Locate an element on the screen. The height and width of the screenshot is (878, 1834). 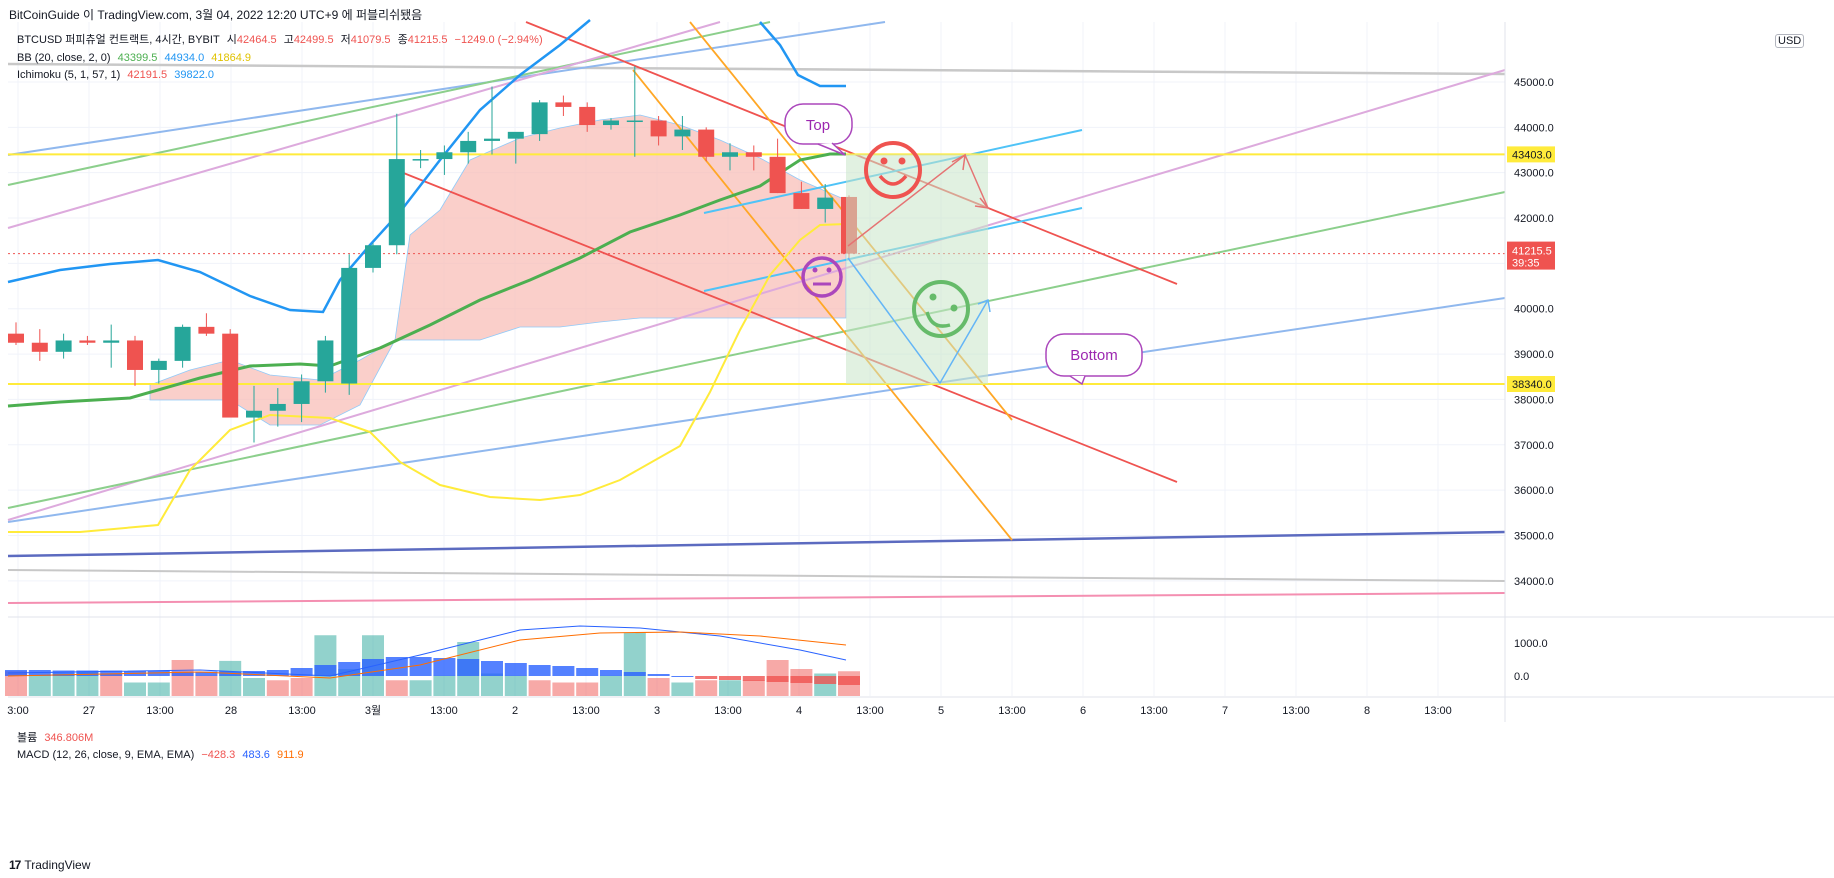
countdown-tag: 39:35 is located at coordinates (1526, 264).